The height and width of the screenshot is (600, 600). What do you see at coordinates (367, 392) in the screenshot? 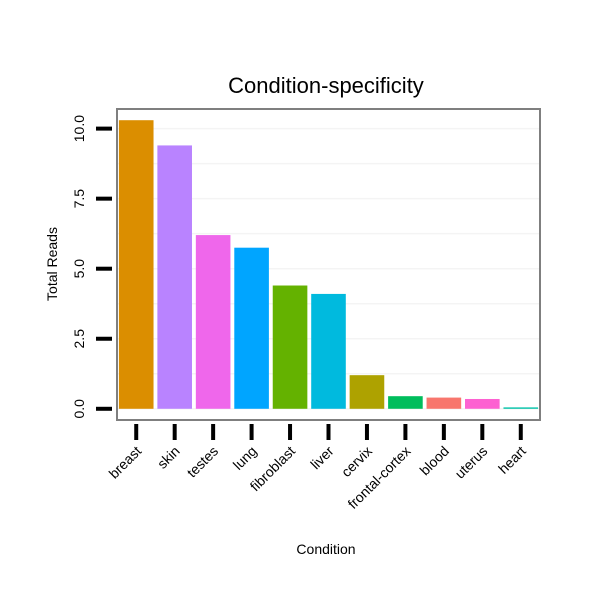
I see `bar-cervix` at bounding box center [367, 392].